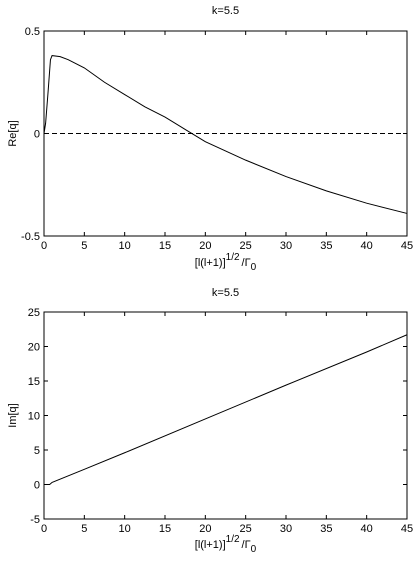 The width and height of the screenshot is (415, 563). What do you see at coordinates (30, 237) in the screenshot?
I see `y-tick-label: -0.5` at bounding box center [30, 237].